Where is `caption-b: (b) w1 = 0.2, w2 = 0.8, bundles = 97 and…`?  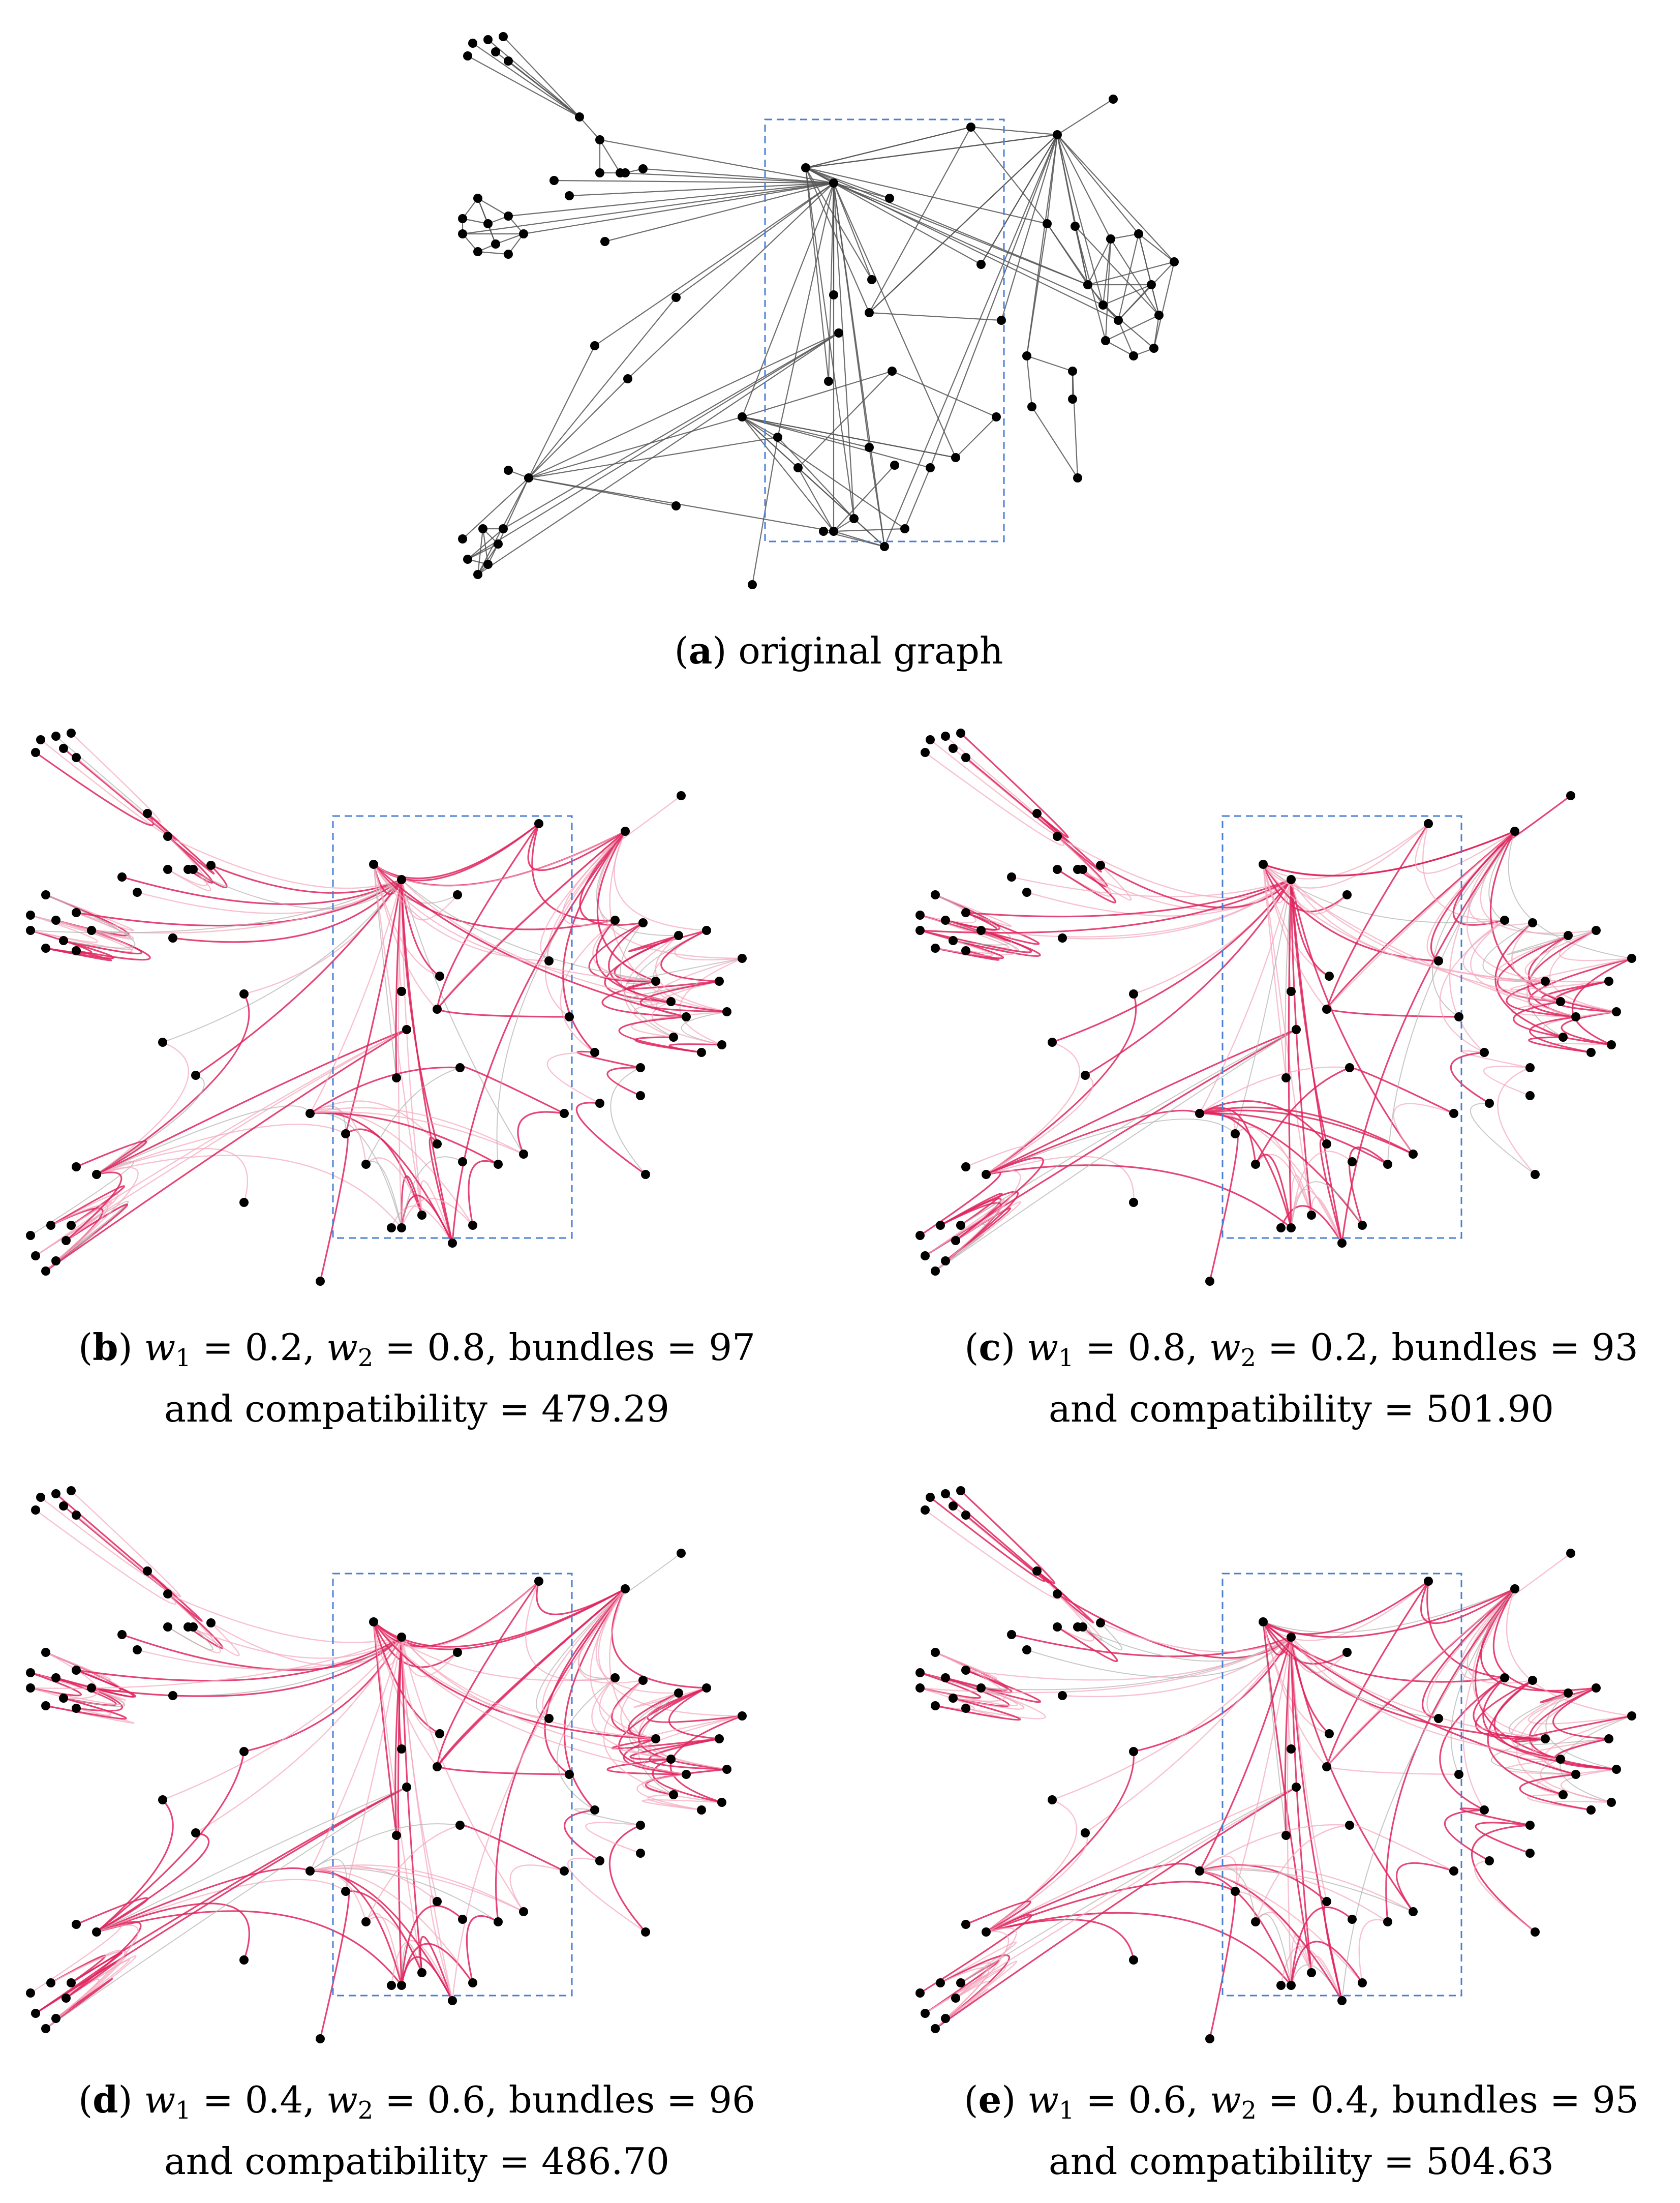
caption-b: (b) w1 = 0.2, w2 = 0.8, bundles = 97 and… is located at coordinates (416, 1377).